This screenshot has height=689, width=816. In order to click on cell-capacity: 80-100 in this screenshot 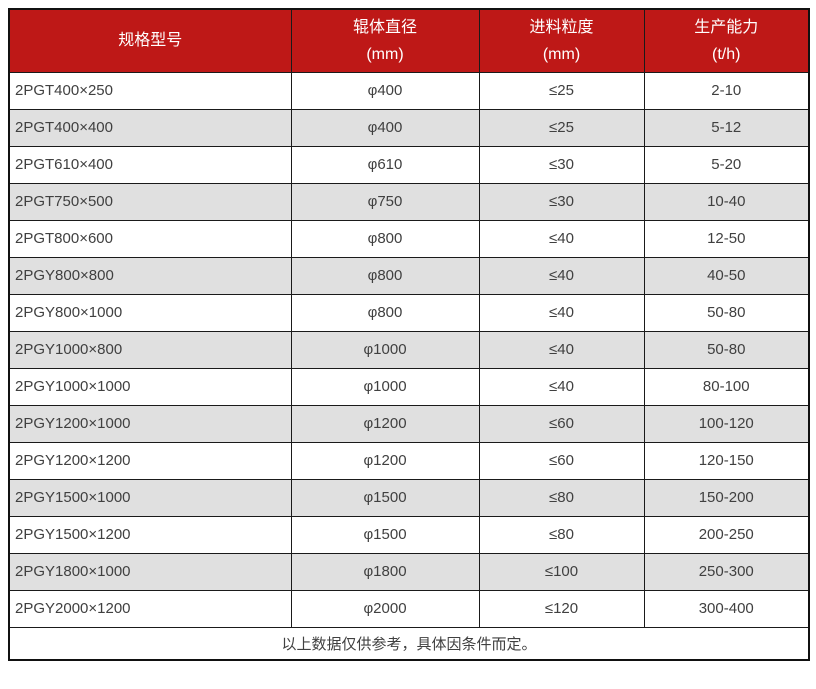, I will do `click(726, 386)`.